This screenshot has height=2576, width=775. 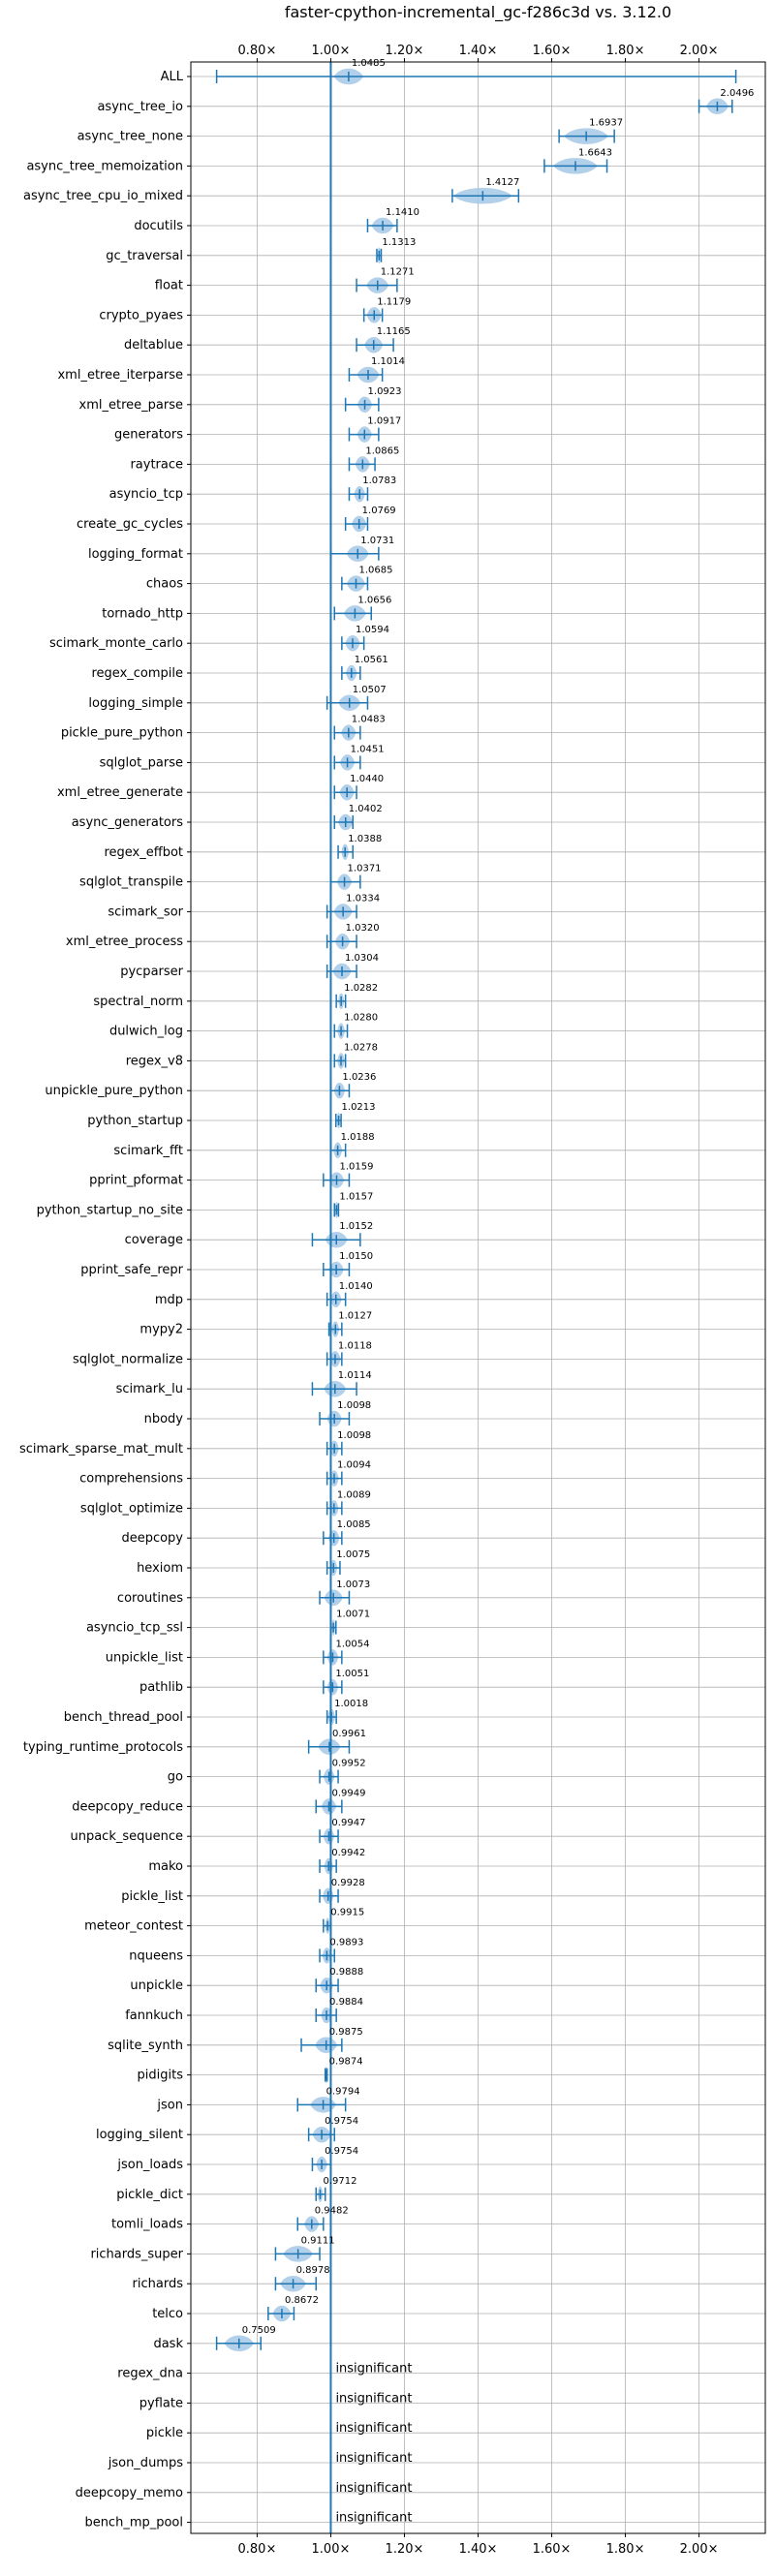 What do you see at coordinates (552, 2549) in the screenshot?
I see `bottom-tick-label: 1.60×` at bounding box center [552, 2549].